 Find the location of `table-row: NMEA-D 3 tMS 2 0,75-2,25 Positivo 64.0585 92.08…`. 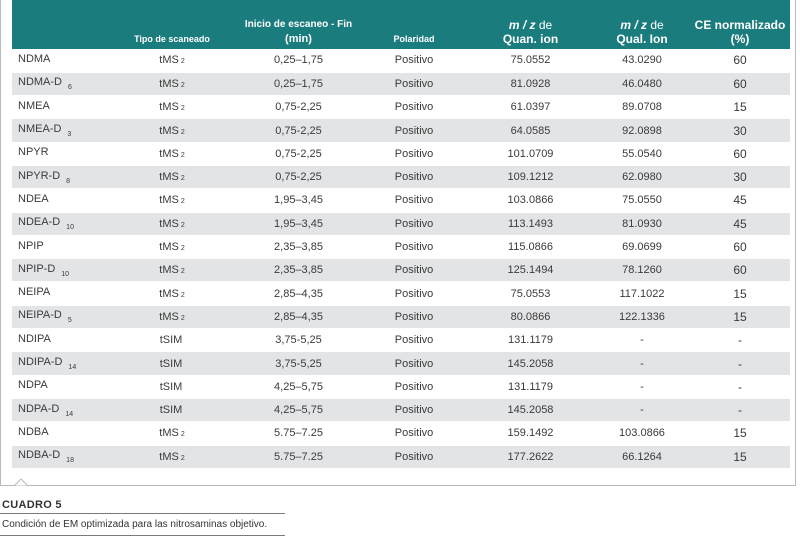

table-row: NMEA-D 3 tMS 2 0,75-2,25 Positivo 64.0585 92.08… is located at coordinates (401, 130).